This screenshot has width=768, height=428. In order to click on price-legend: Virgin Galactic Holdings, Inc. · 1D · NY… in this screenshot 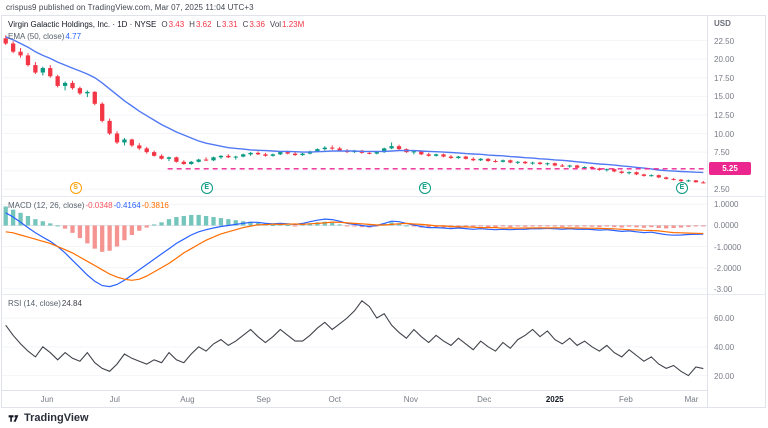, I will do `click(156, 24)`.